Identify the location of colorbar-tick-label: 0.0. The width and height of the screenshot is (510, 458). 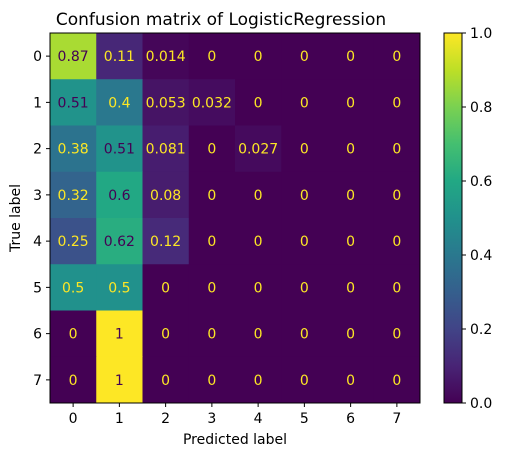
(481, 404).